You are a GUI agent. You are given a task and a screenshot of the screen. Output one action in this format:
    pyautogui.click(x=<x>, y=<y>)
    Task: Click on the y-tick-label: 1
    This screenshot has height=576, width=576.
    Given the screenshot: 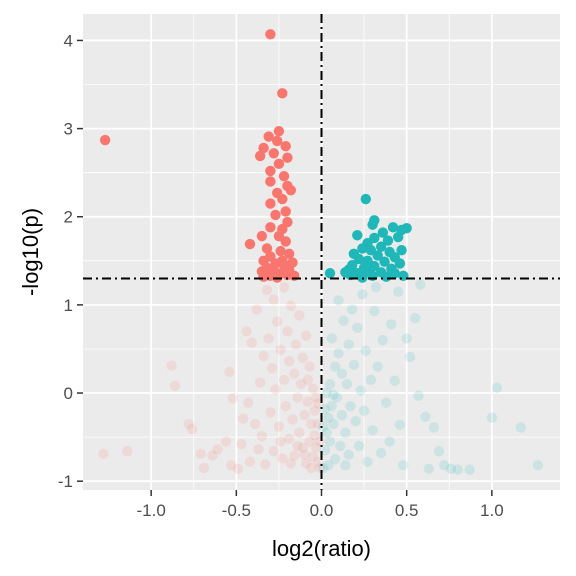 What is the action you would take?
    pyautogui.click(x=68, y=305)
    